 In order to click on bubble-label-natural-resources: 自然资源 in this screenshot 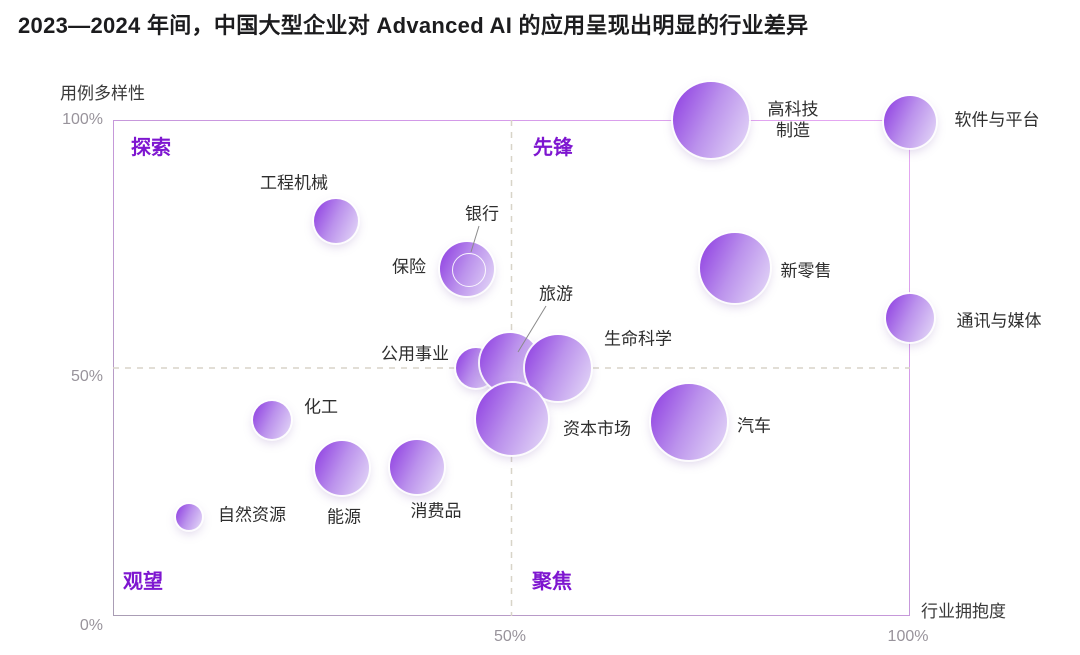, I will do `click(252, 515)`.